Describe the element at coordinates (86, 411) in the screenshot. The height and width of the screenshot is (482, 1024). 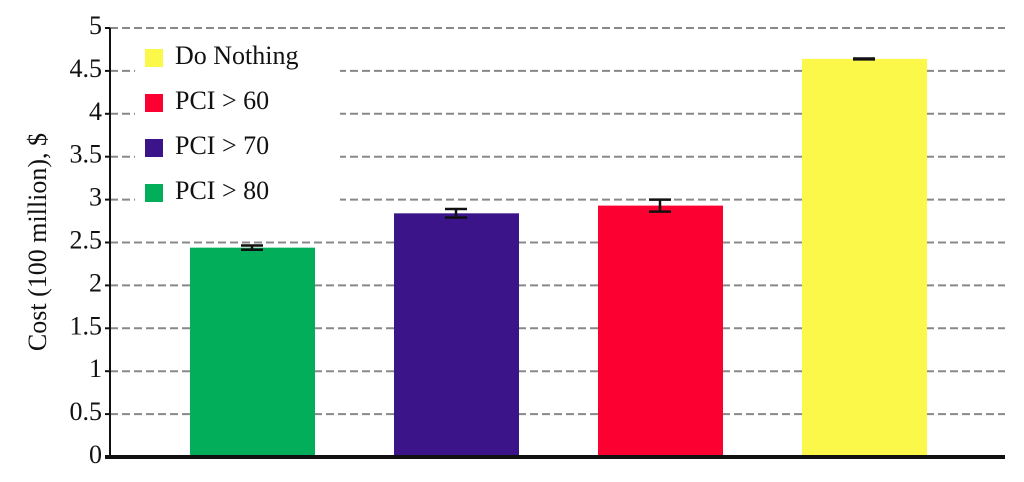
I see `y-tick-label: 0.5` at that location.